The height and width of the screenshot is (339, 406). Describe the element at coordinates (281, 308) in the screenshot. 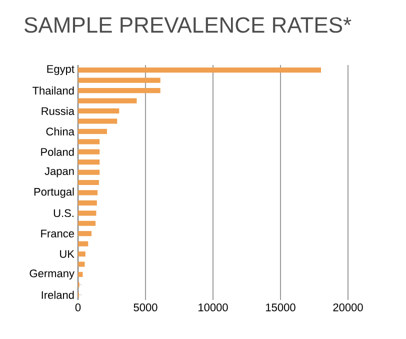

I see `x-tick-label: 15000` at that location.